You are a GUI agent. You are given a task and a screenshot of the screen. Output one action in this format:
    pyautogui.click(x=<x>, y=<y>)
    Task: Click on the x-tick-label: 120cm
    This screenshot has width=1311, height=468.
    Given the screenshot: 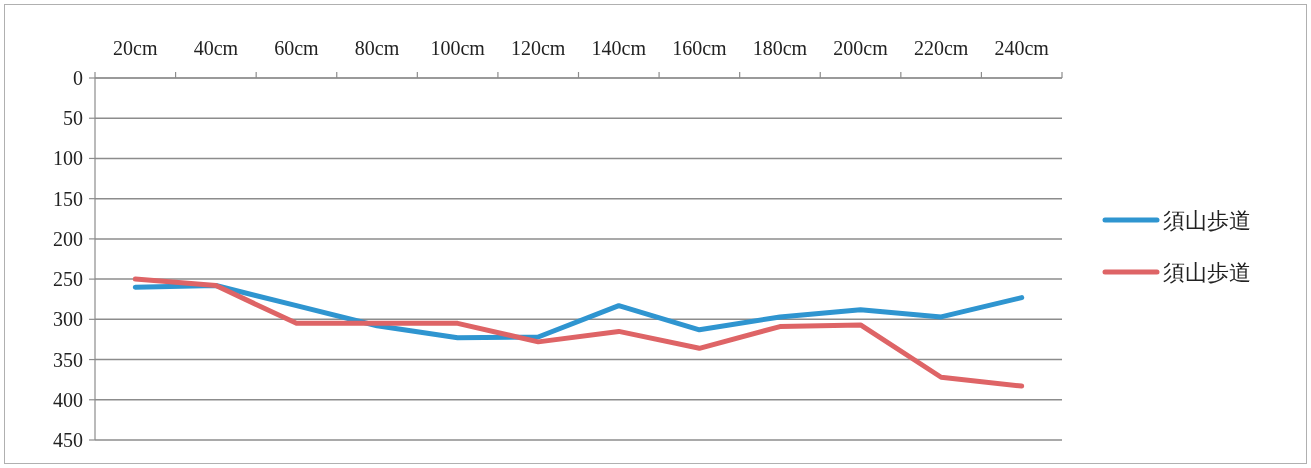 What is the action you would take?
    pyautogui.click(x=538, y=48)
    